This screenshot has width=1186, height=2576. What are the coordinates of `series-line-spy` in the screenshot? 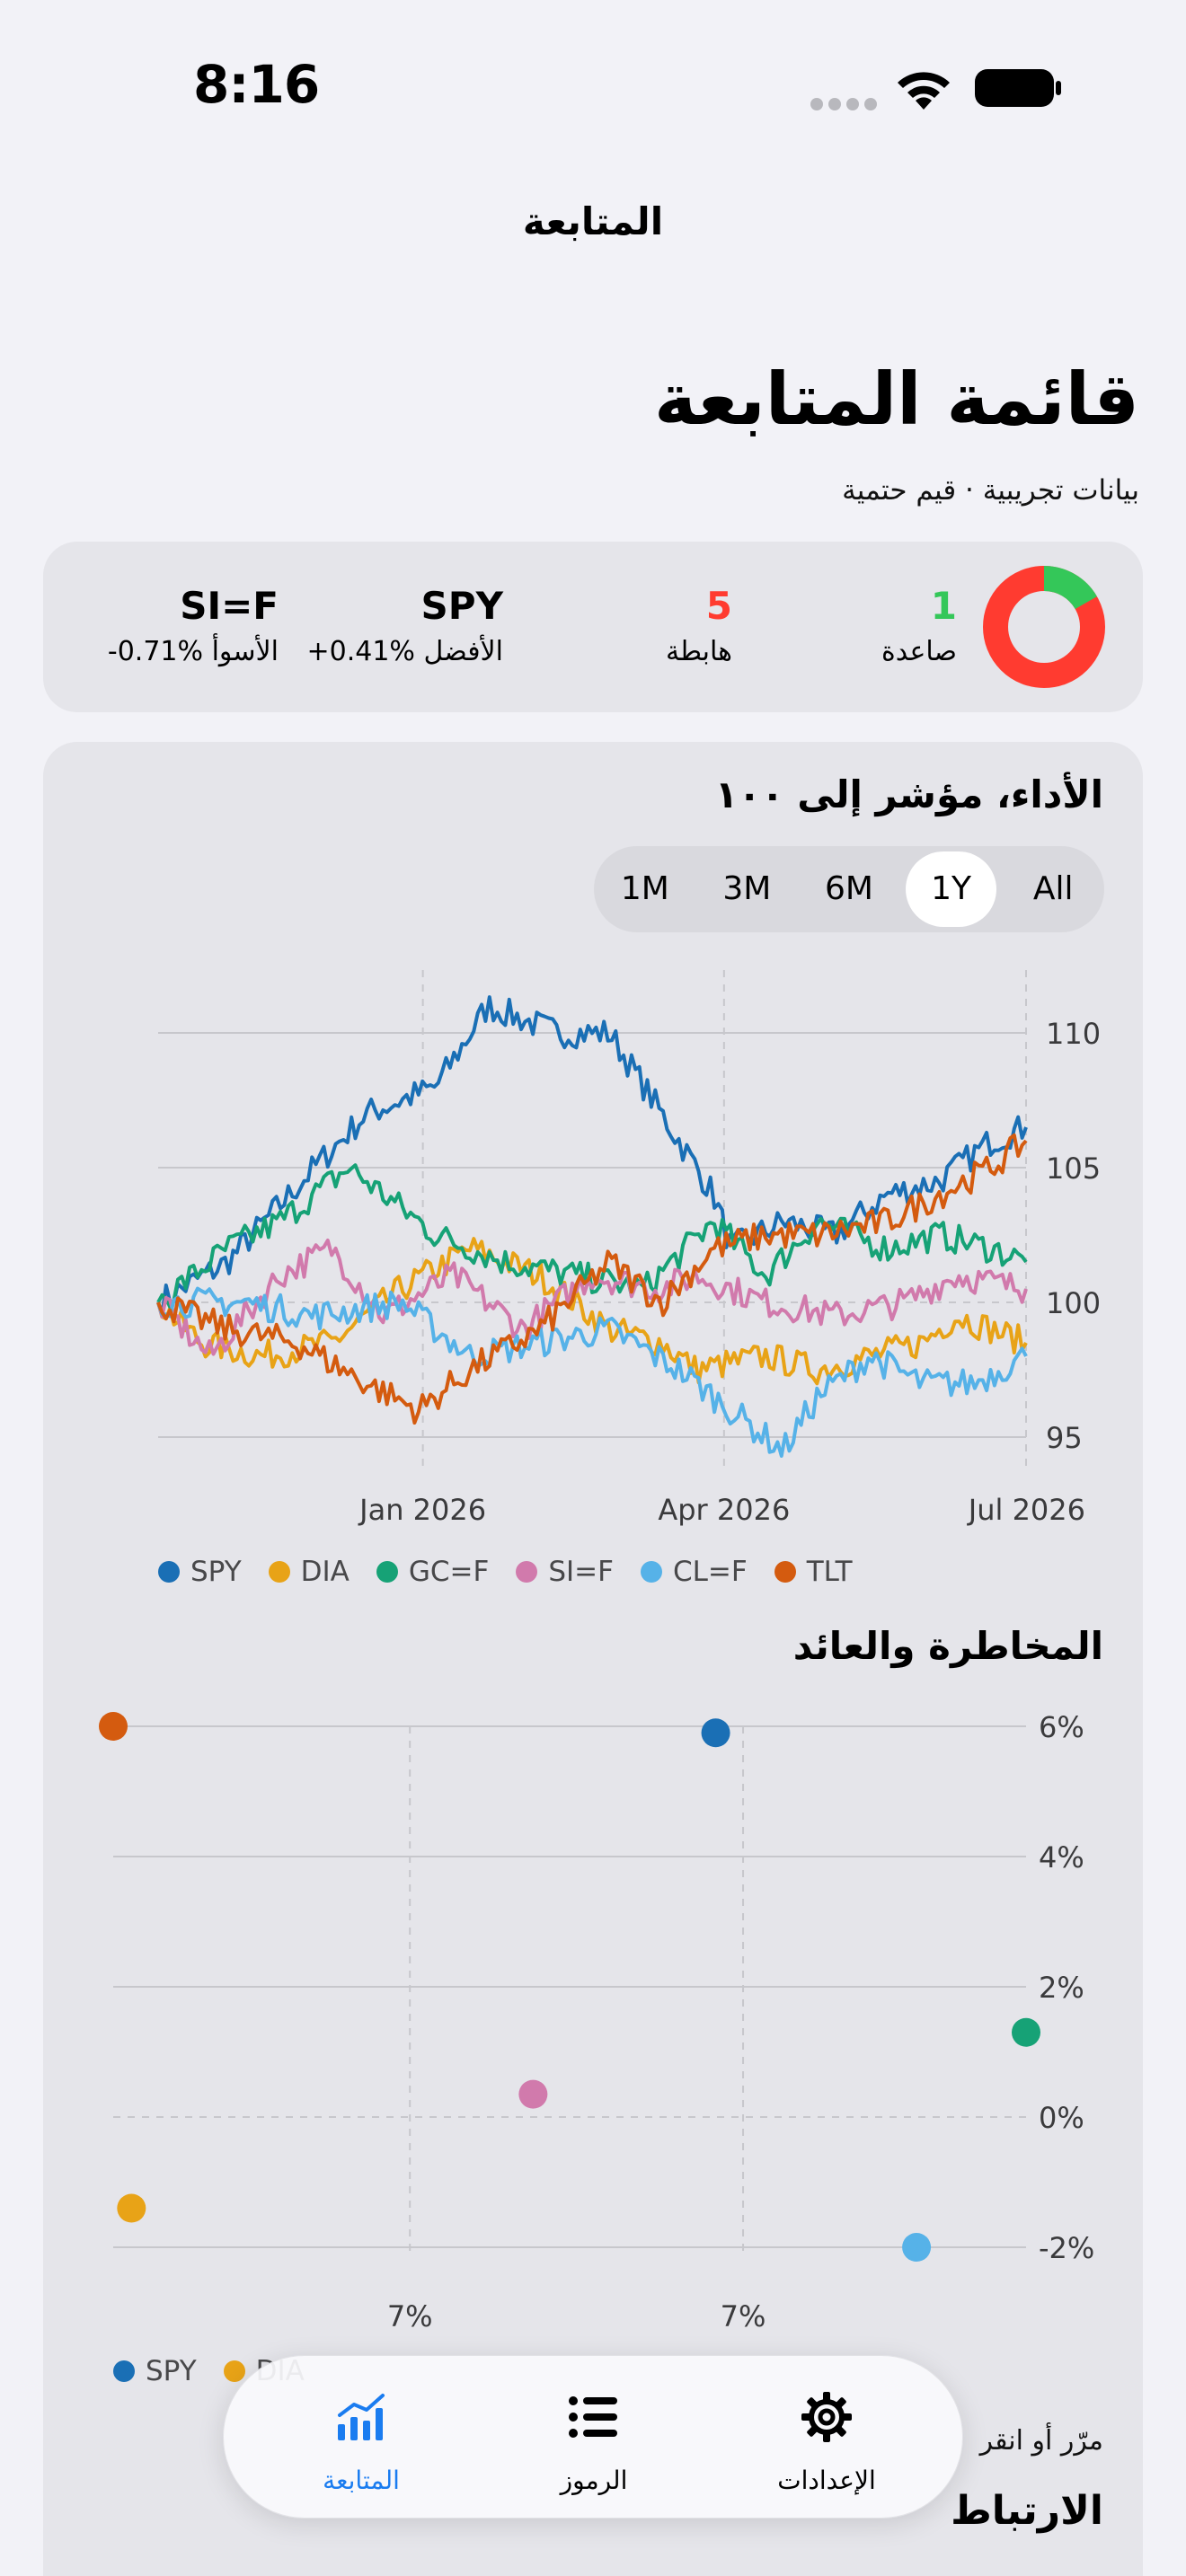 It's located at (592, 1156).